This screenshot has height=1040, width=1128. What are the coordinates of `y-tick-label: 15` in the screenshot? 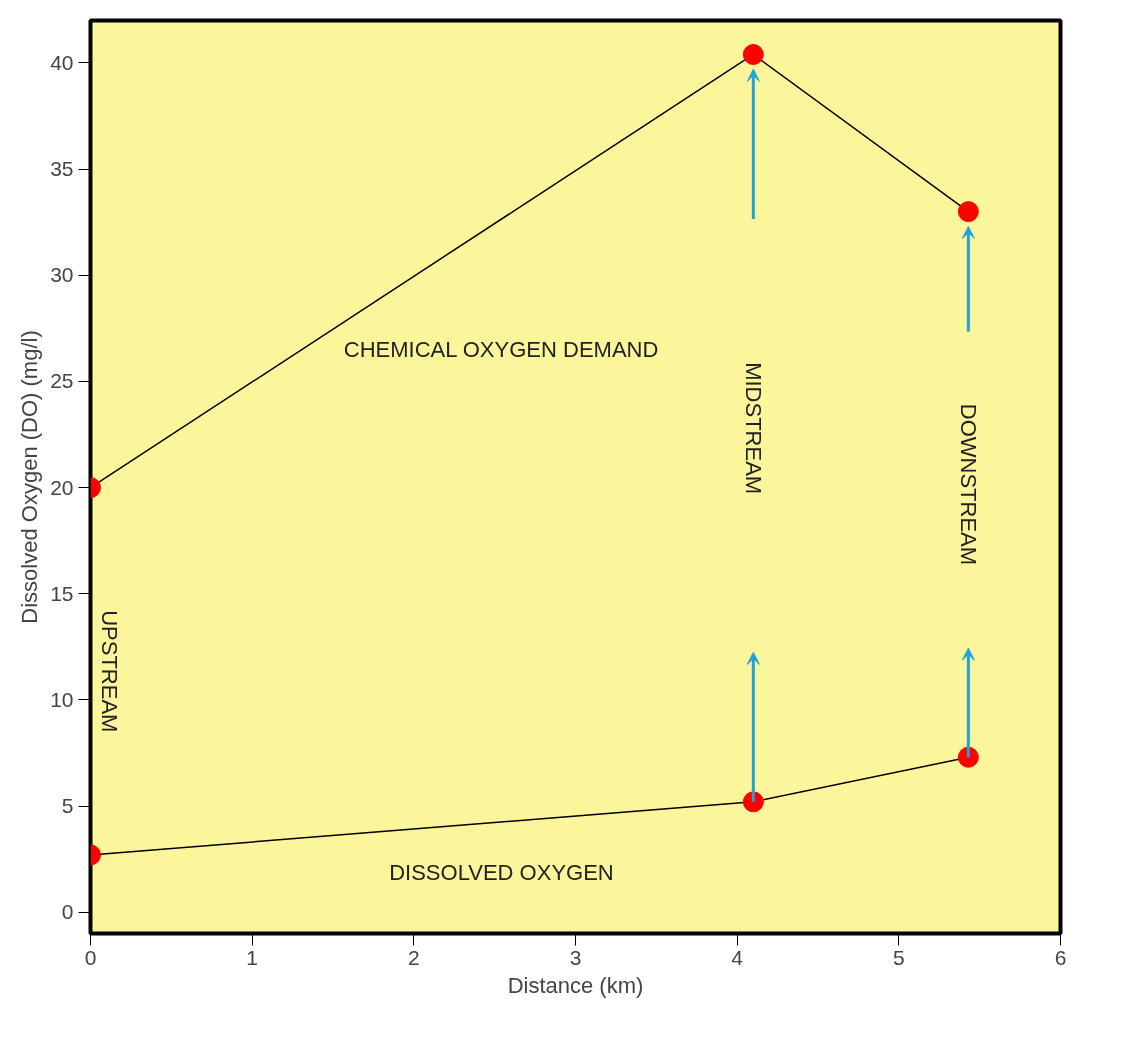 It's located at (62, 593).